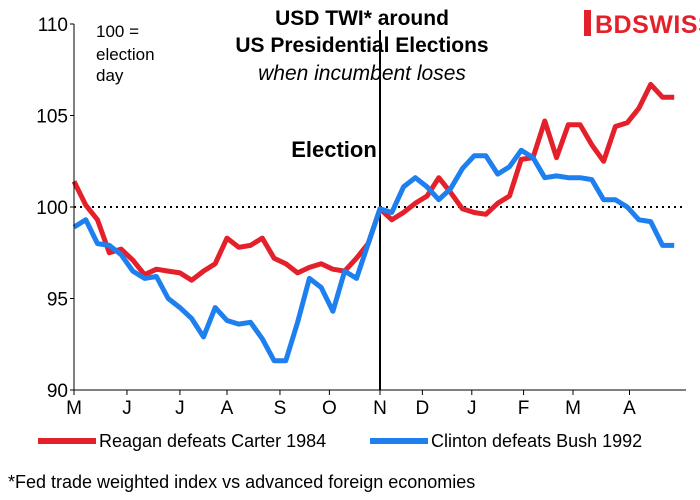  What do you see at coordinates (110, 75) in the screenshot?
I see `baseline-note-line-3: day` at bounding box center [110, 75].